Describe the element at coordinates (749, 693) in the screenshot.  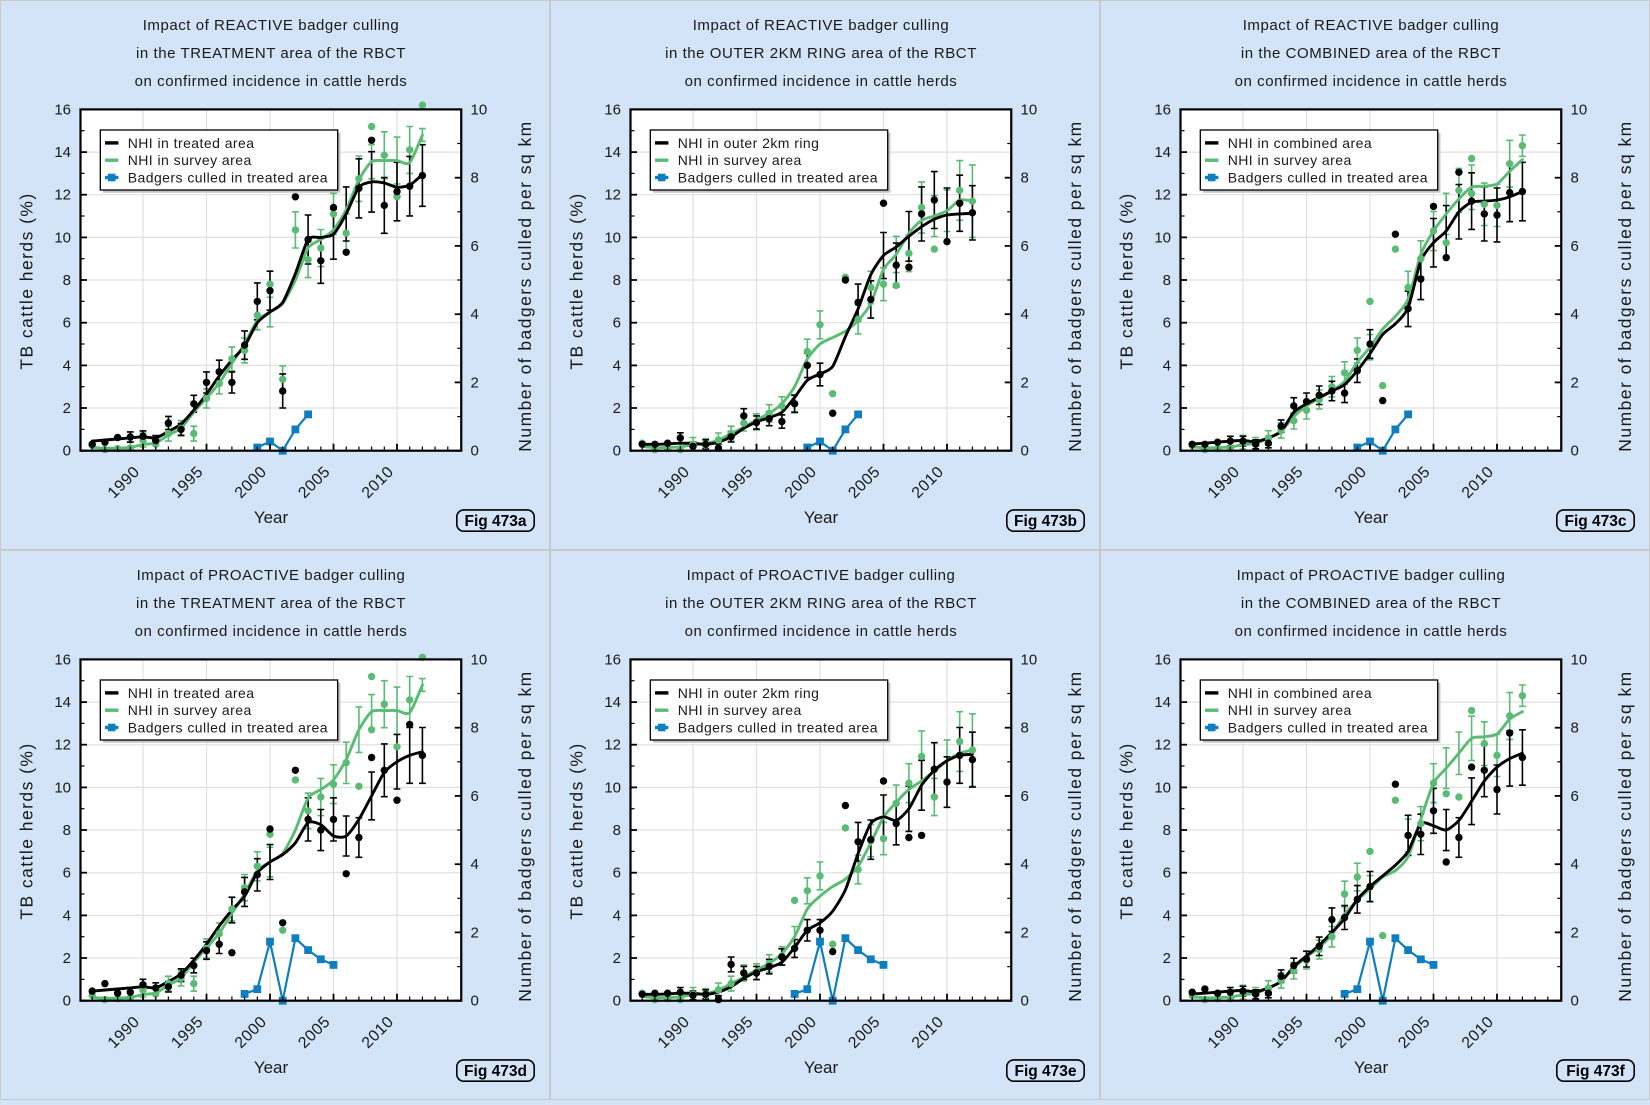
I see `svg-text: NHI in outer 2km ring` at that location.